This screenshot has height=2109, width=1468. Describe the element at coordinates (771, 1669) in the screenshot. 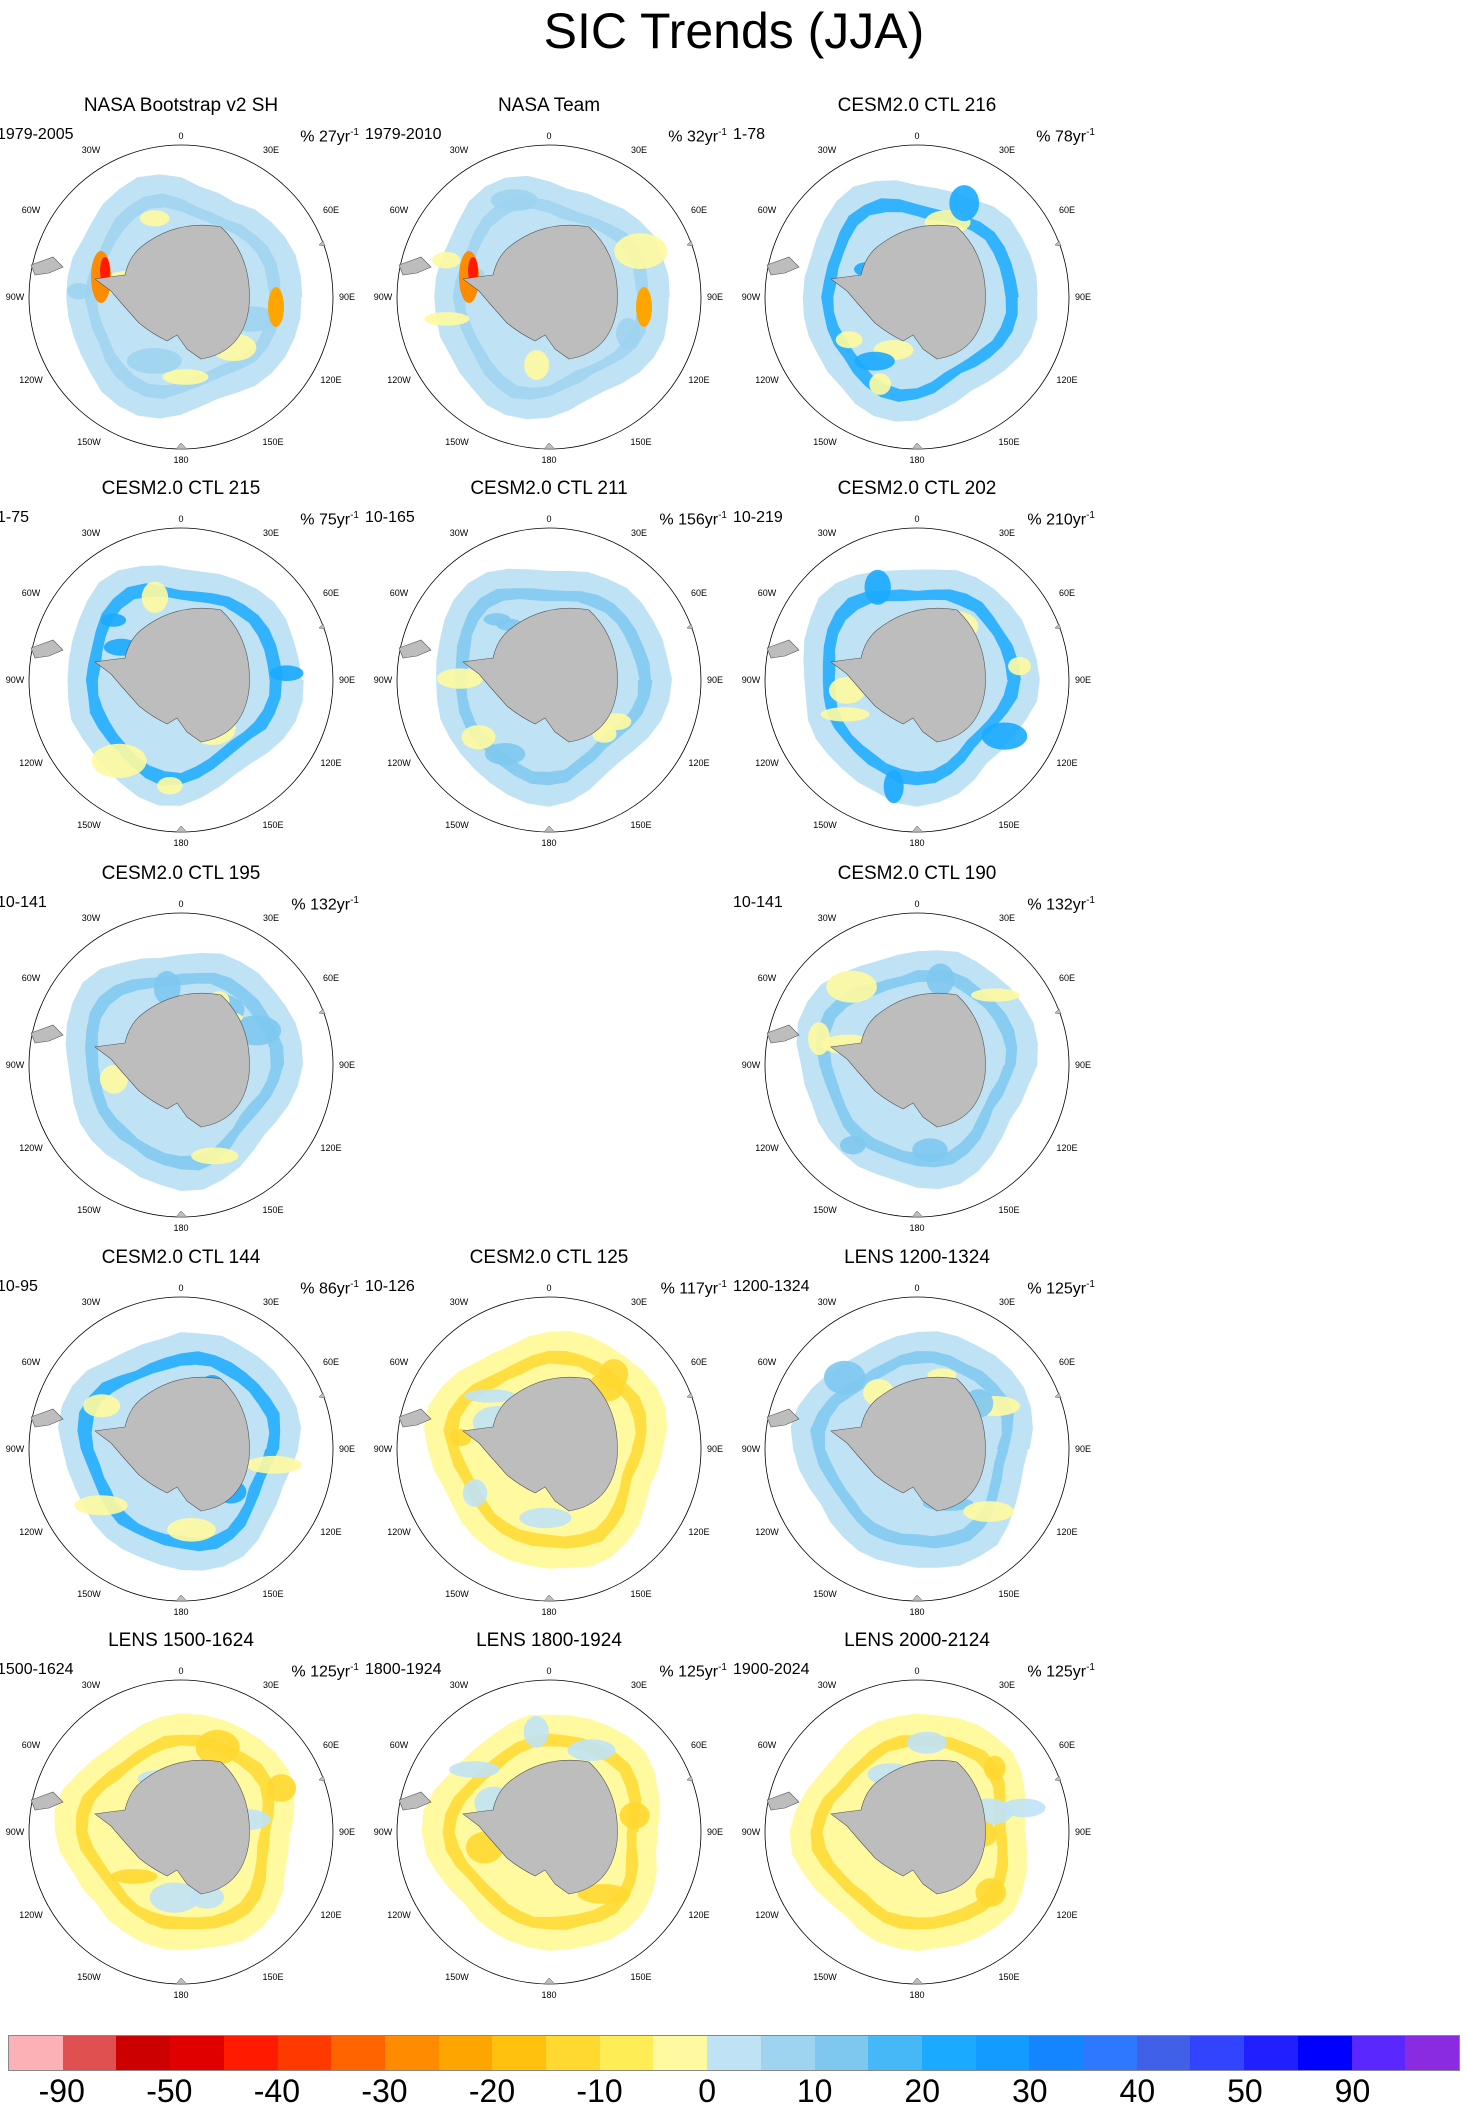

I see `panel-period: 1900-2024` at that location.